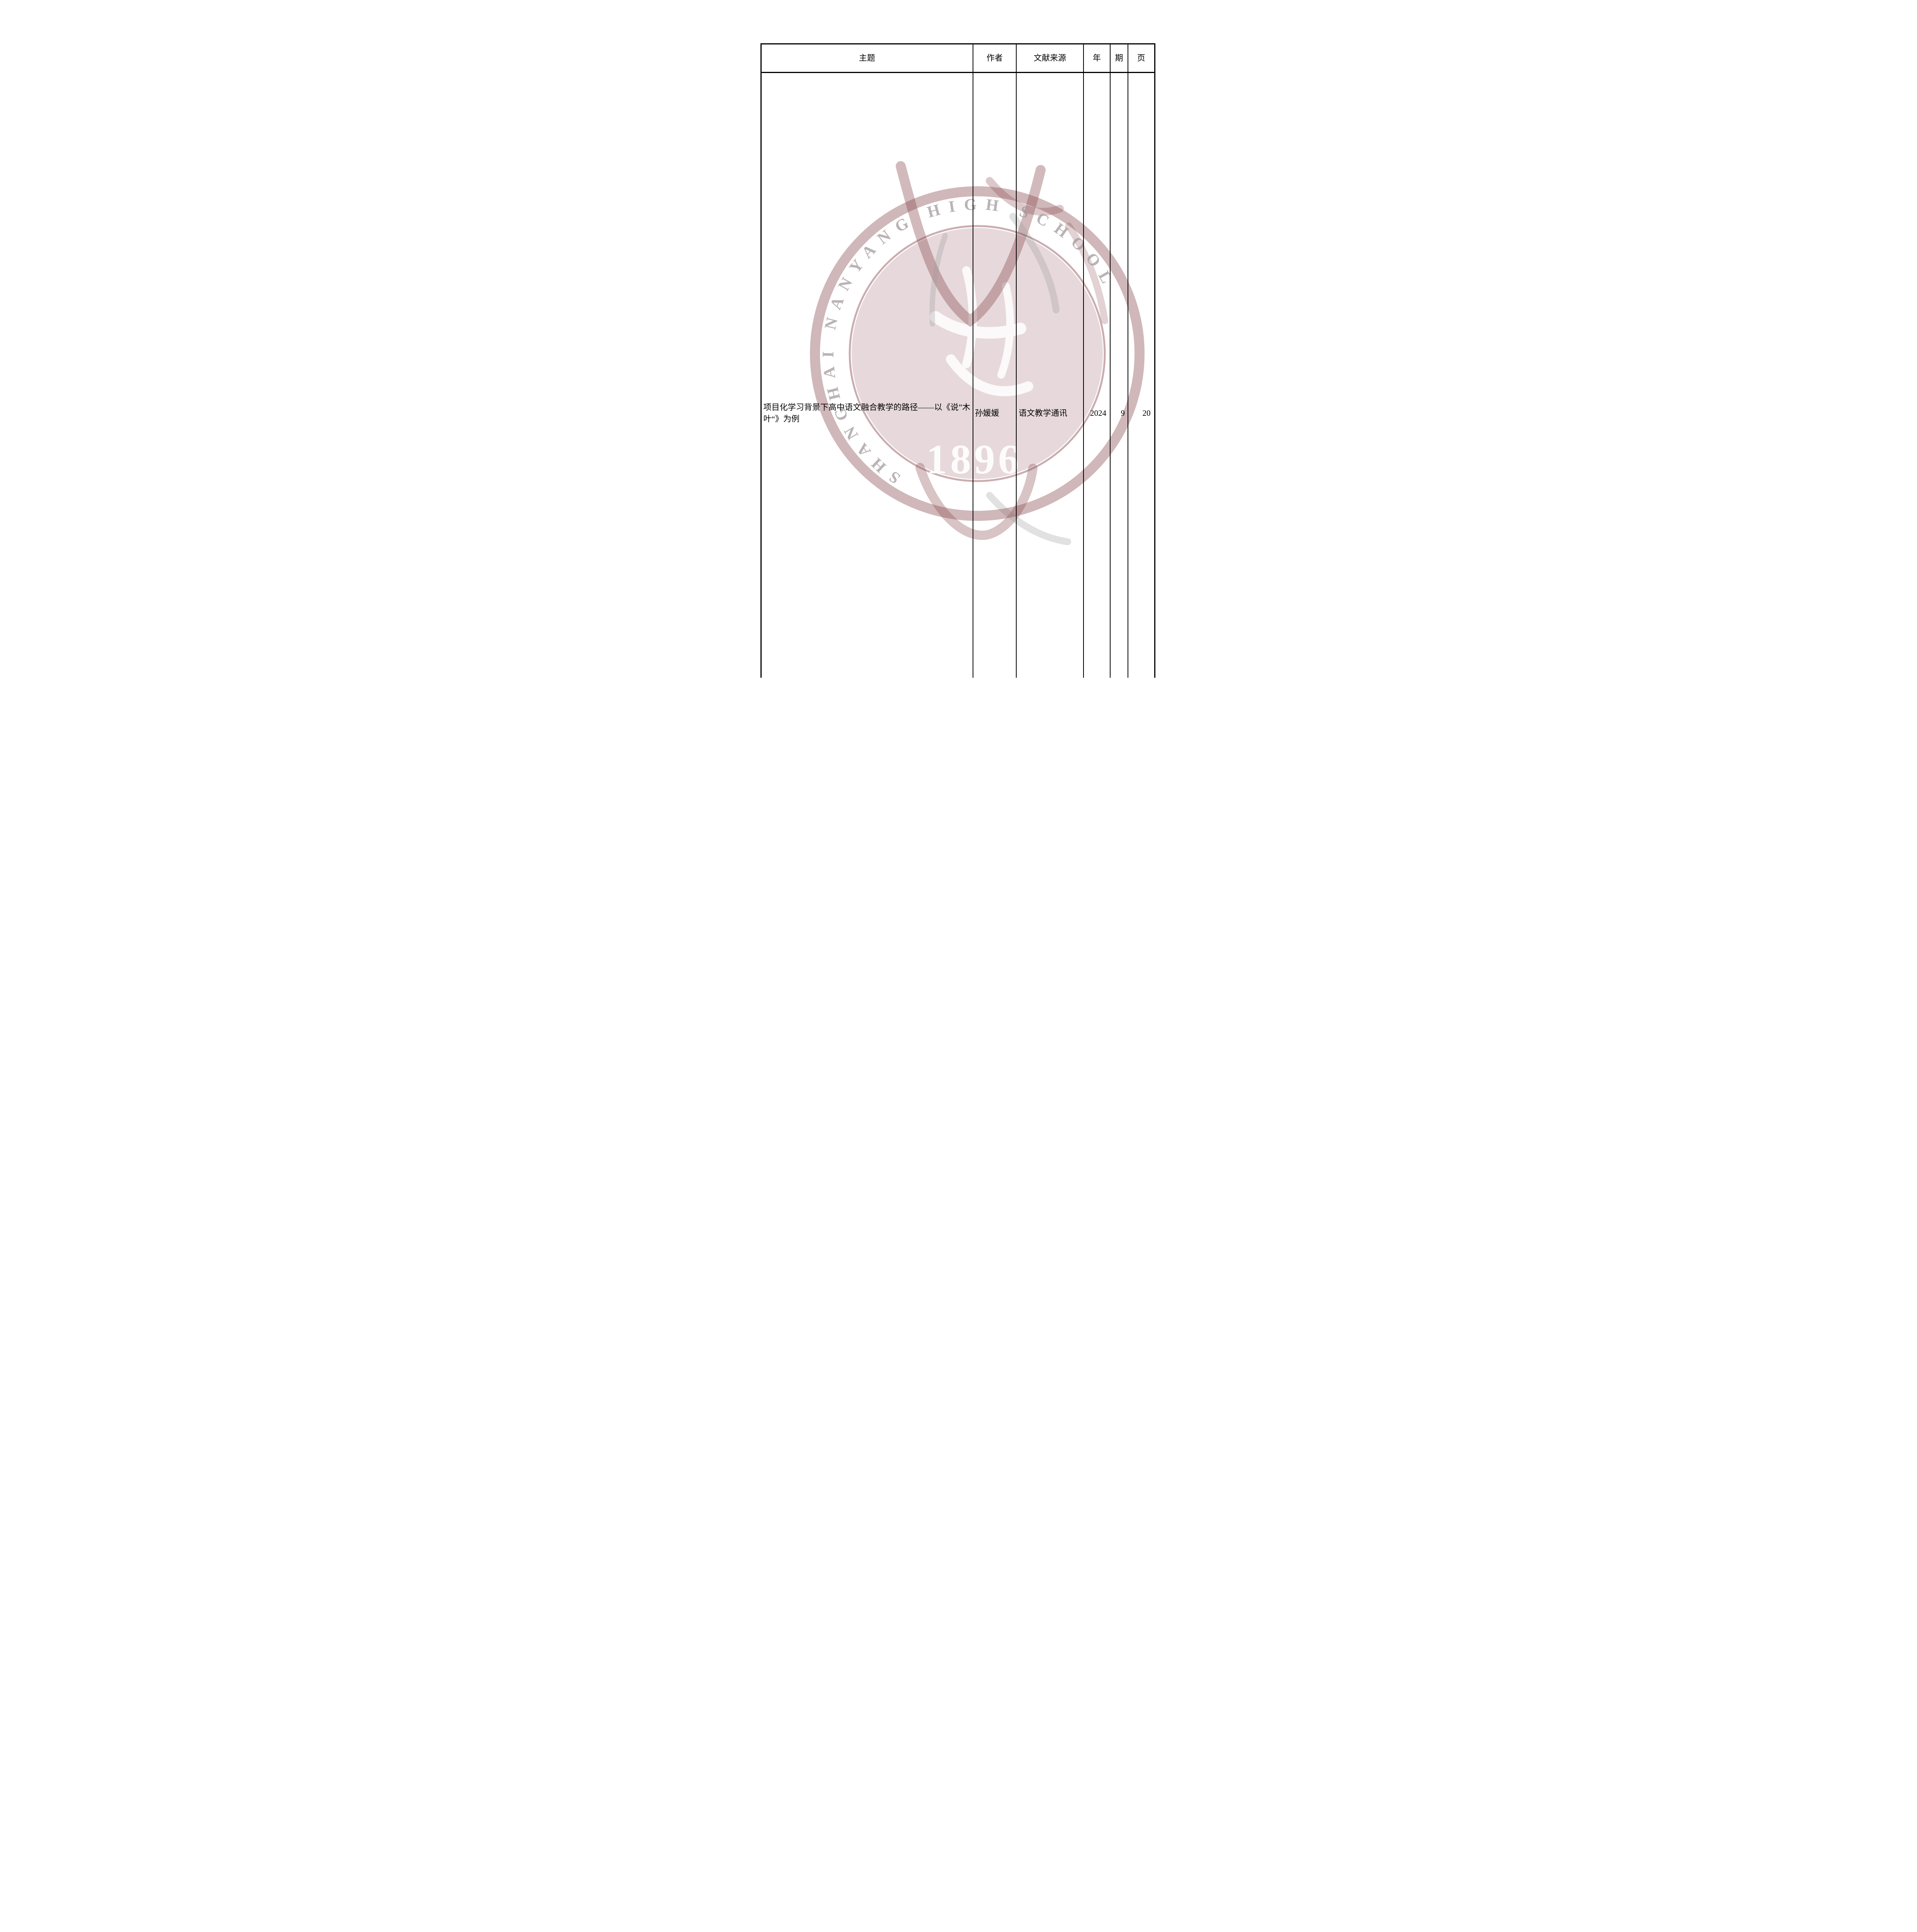 This screenshot has height=1932, width=1917. I want to click on cell-page: 20, so click(1142, 375).